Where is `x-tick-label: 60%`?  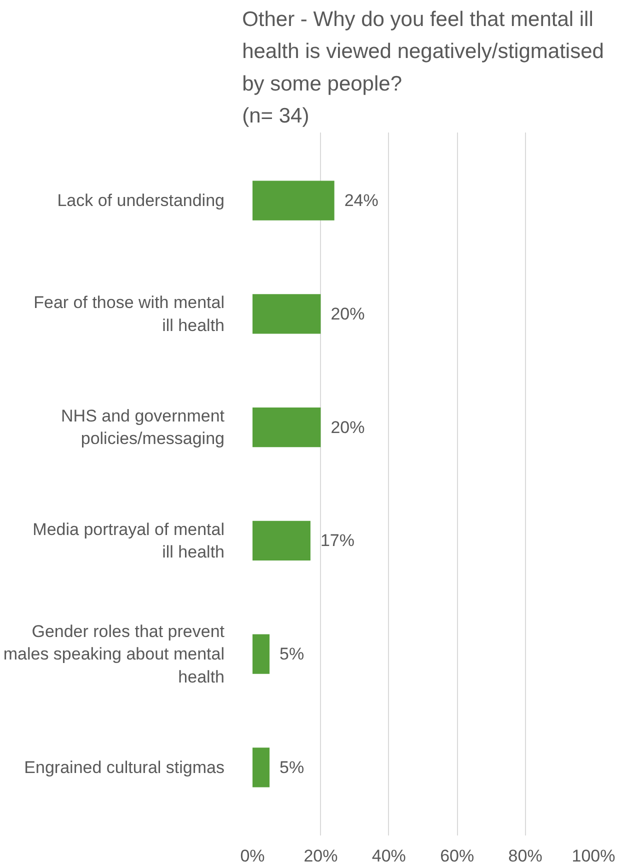
x-tick-label: 60% is located at coordinates (457, 856).